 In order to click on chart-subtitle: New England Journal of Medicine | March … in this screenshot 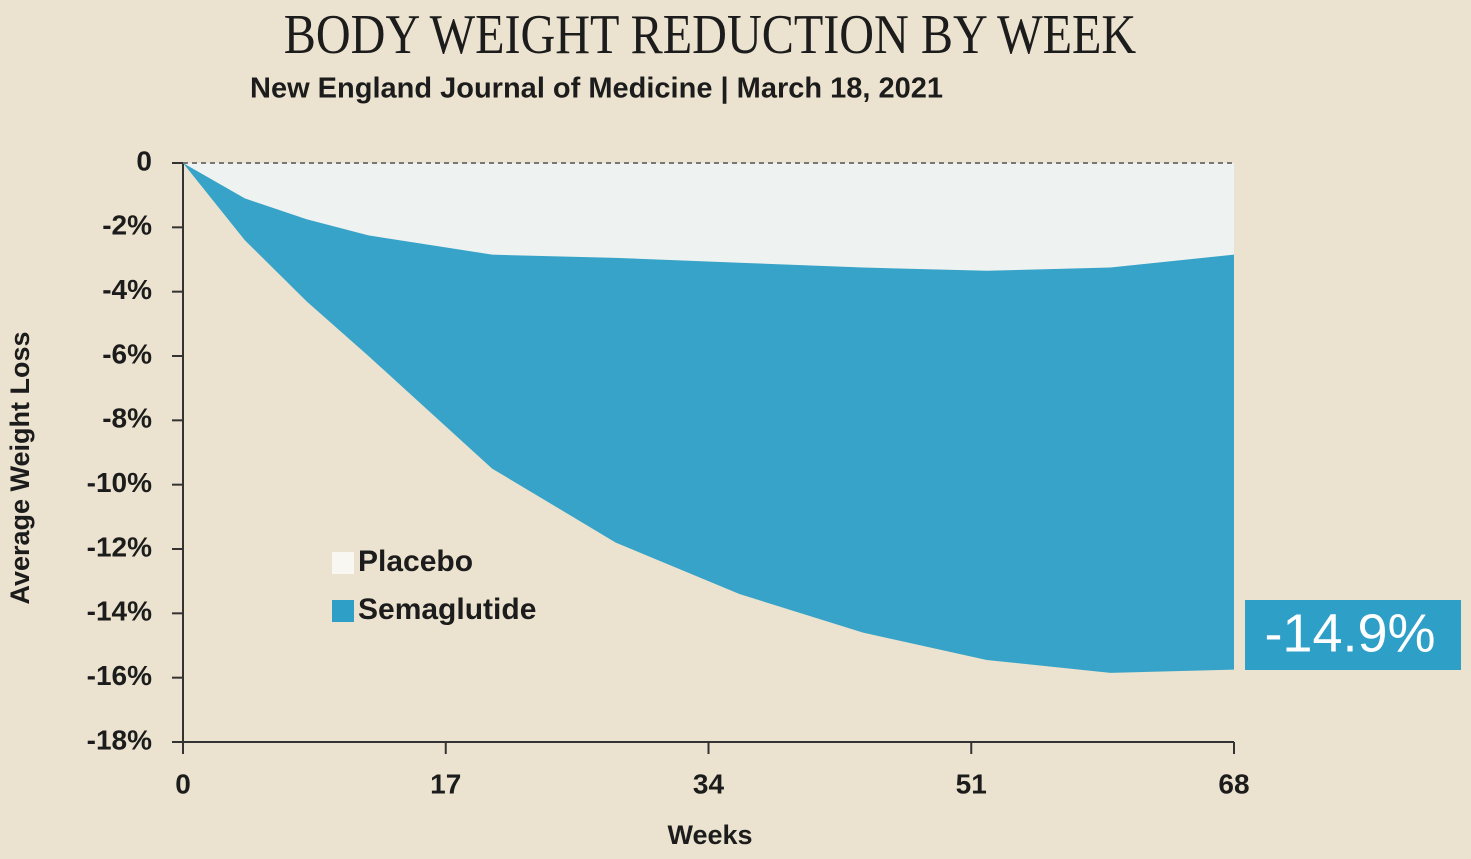, I will do `click(596, 89)`.